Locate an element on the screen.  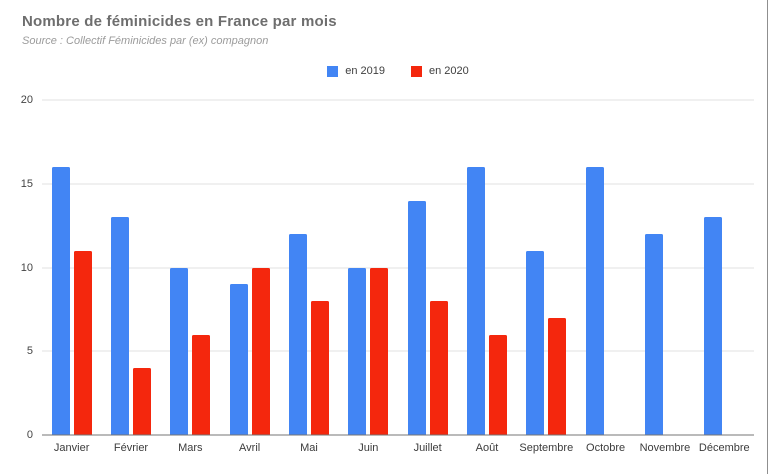
bar-en-2020-fevrier is located at coordinates (141, 401).